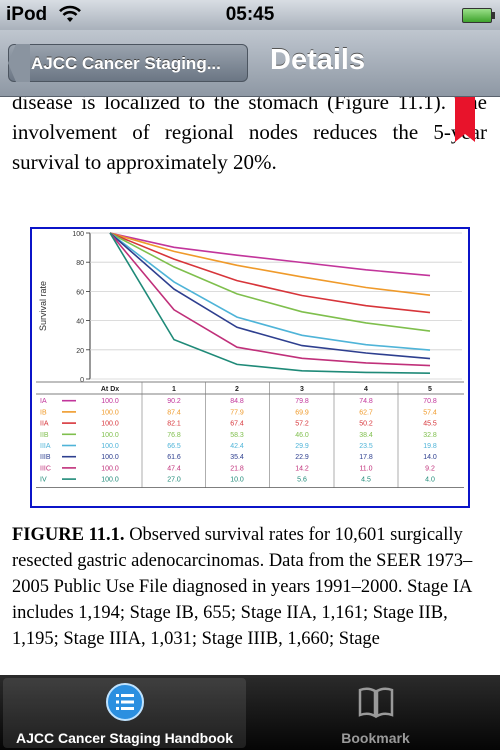 Image resolution: width=500 pixels, height=750 pixels. What do you see at coordinates (237, 435) in the screenshot?
I see `table-value: 58.3` at bounding box center [237, 435].